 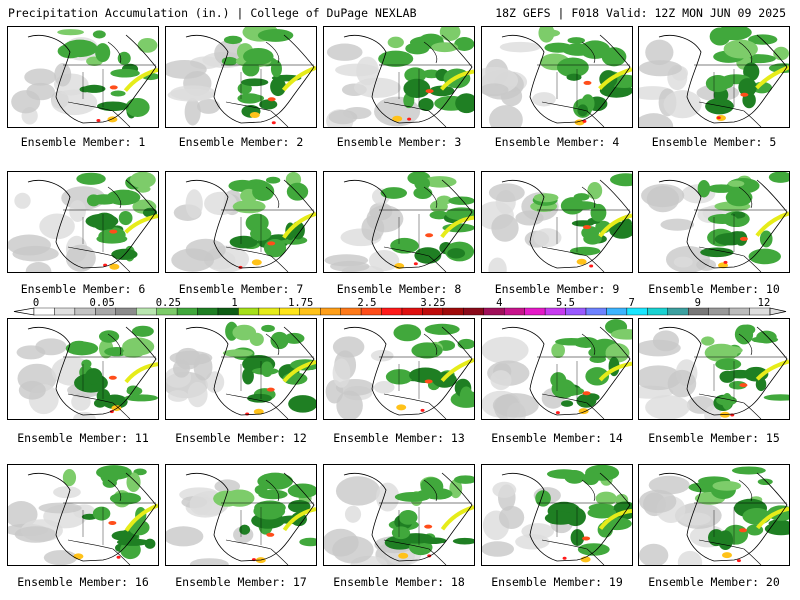 What do you see at coordinates (399, 438) in the screenshot?
I see `ensemble-member-label-13: Ensemble Member: 13` at bounding box center [399, 438].